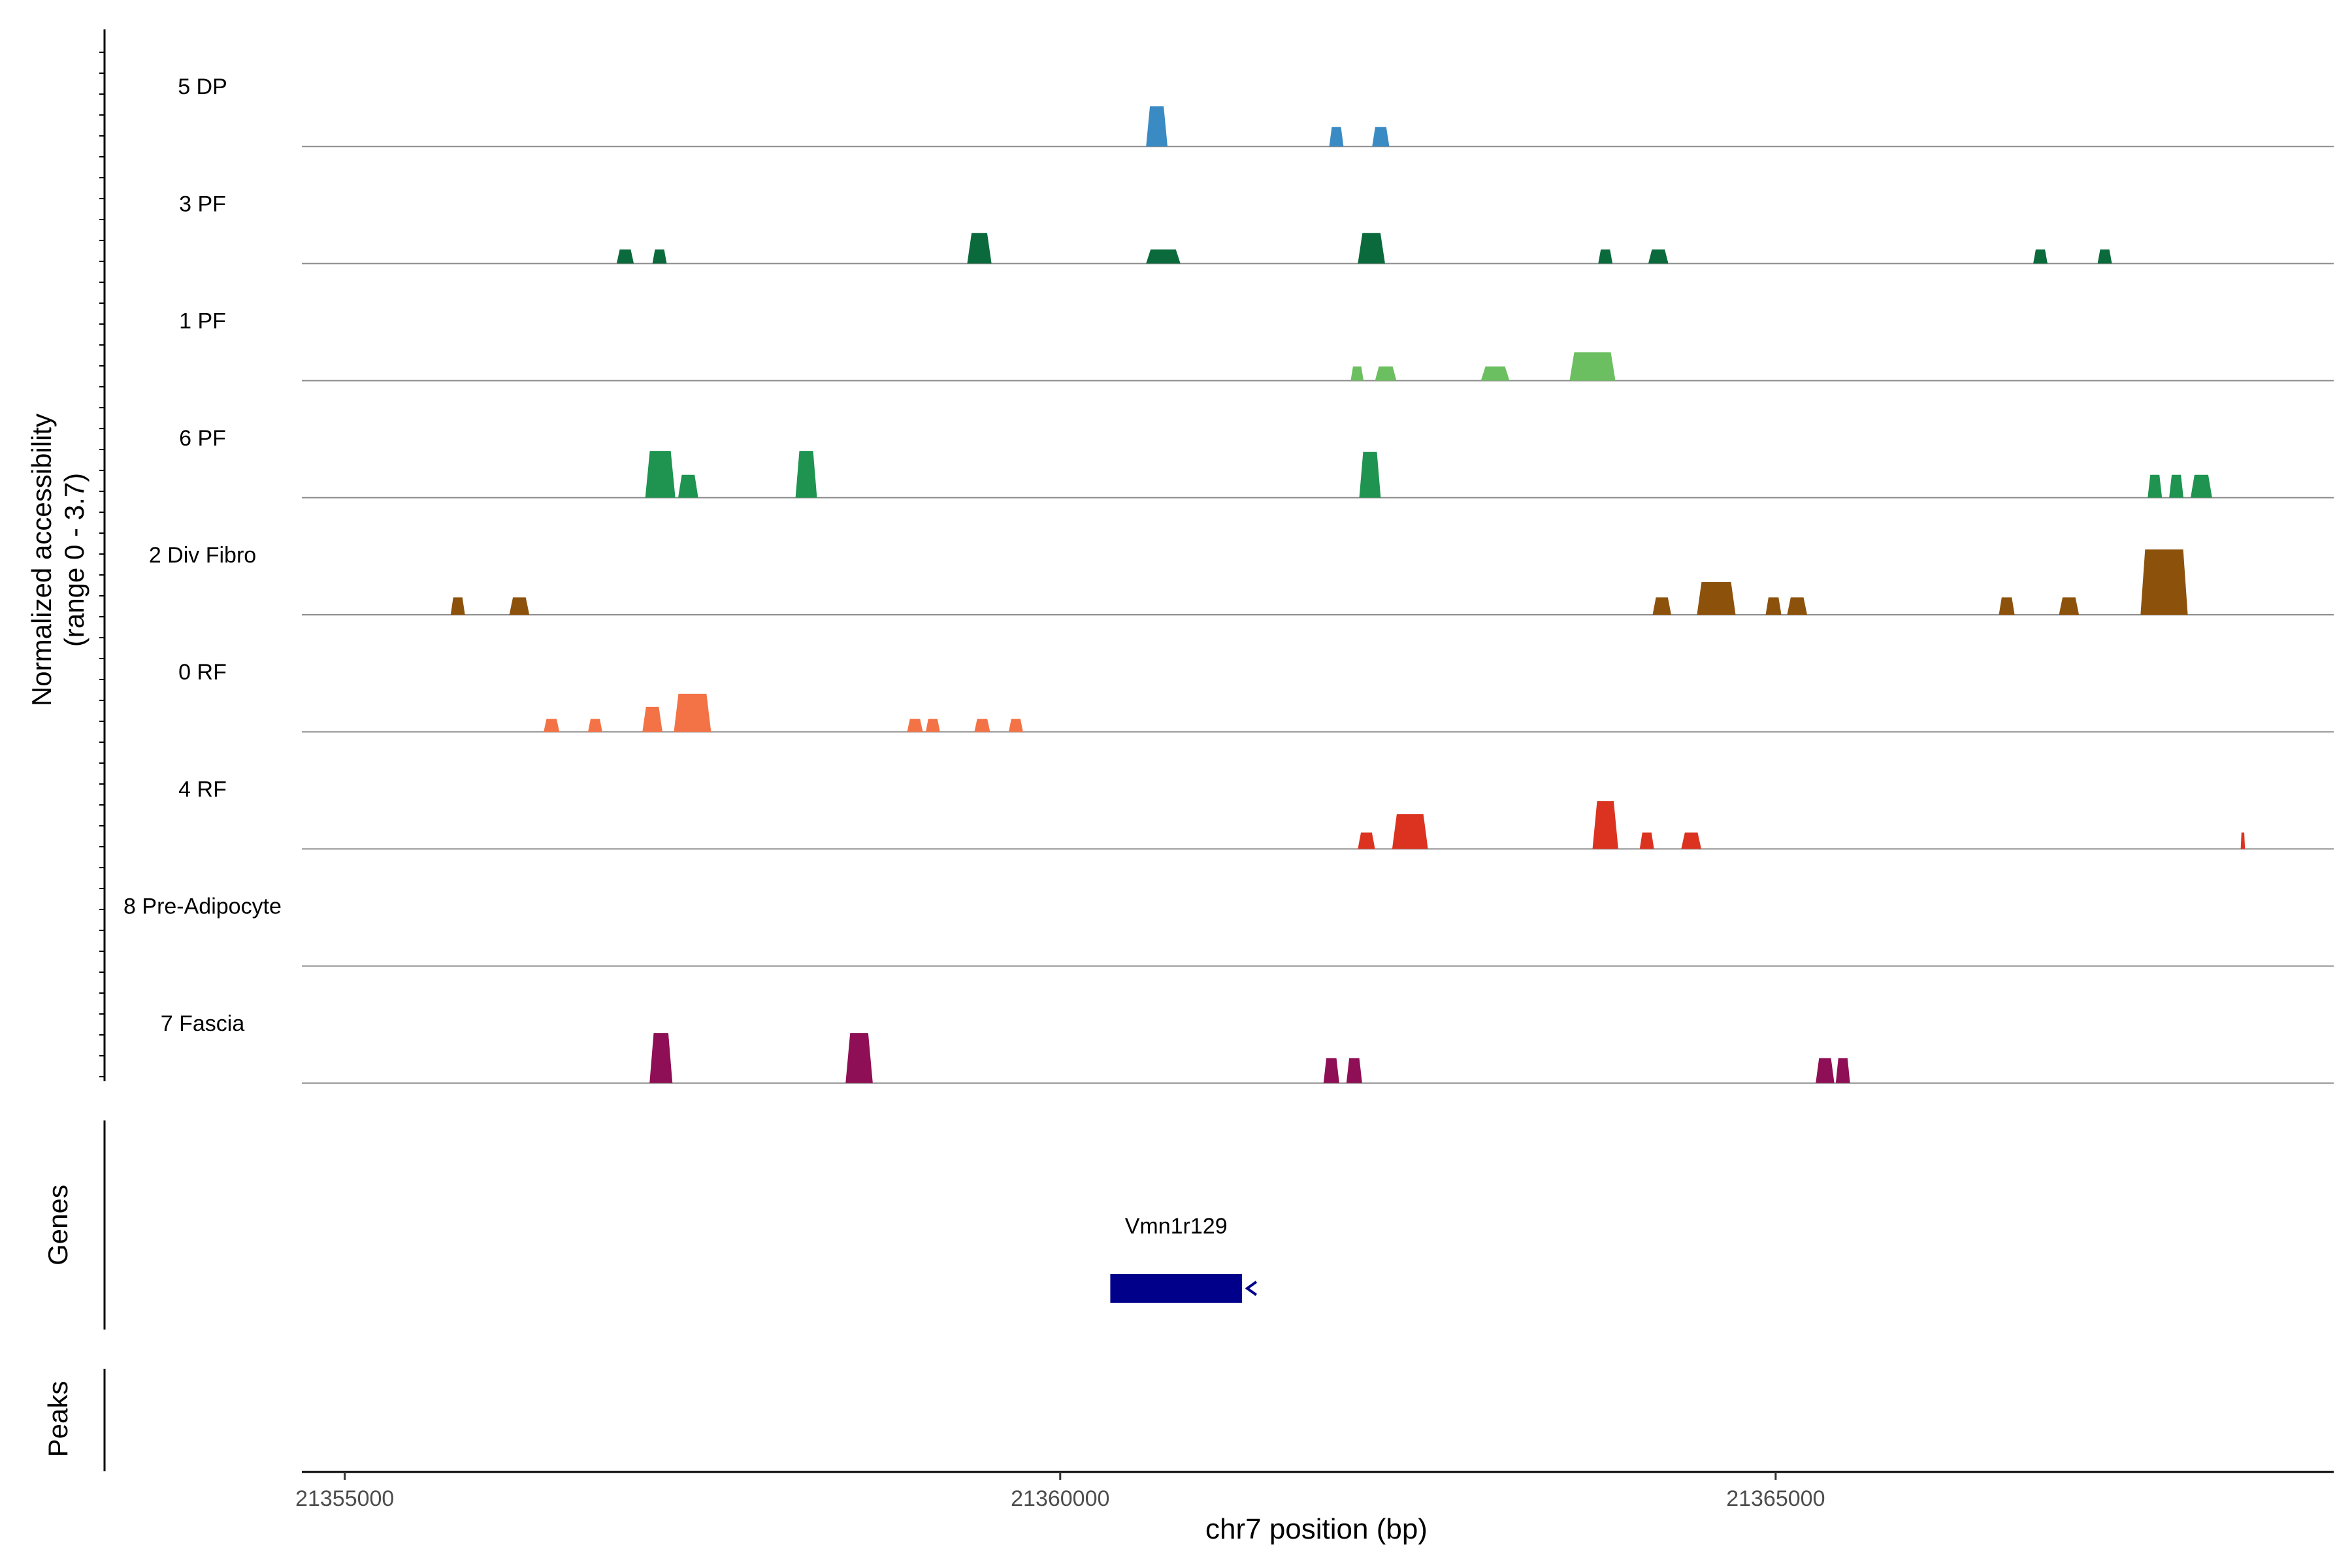 Image resolution: width=2352 pixels, height=1568 pixels. Describe the element at coordinates (1176, 1226) in the screenshot. I see `gene-label: Vmn1r129` at that location.